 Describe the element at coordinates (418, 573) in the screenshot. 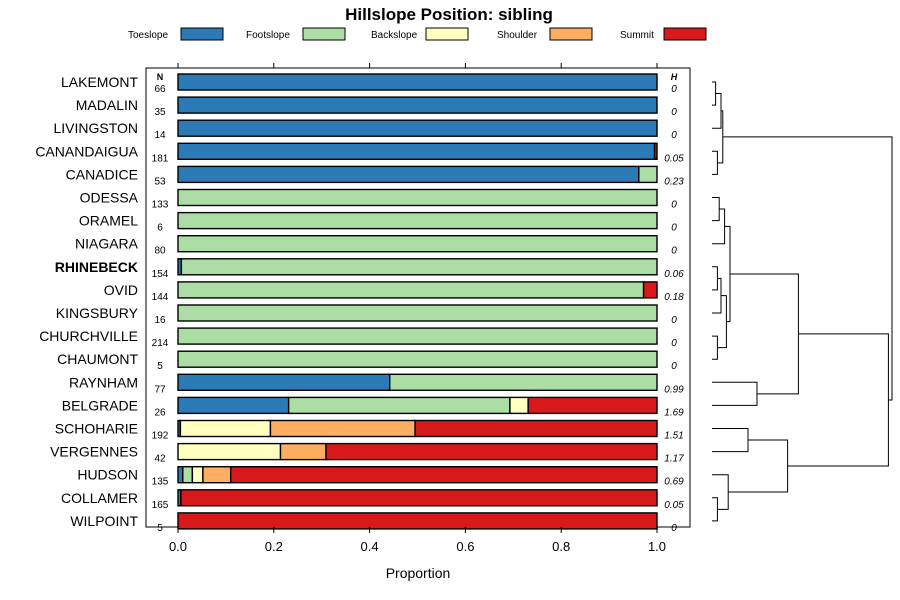

I see `x-axis-label: Proportion` at that location.